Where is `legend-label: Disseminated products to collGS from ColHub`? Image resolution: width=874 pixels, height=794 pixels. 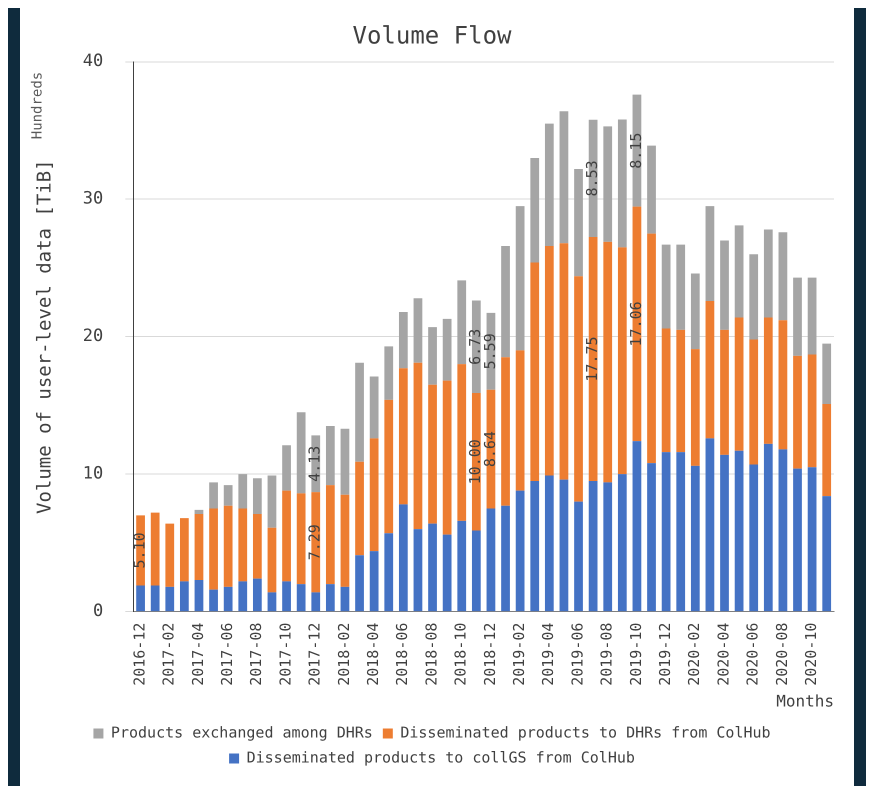 legend-label: Disseminated products to collGS from ColHub is located at coordinates (440, 757).